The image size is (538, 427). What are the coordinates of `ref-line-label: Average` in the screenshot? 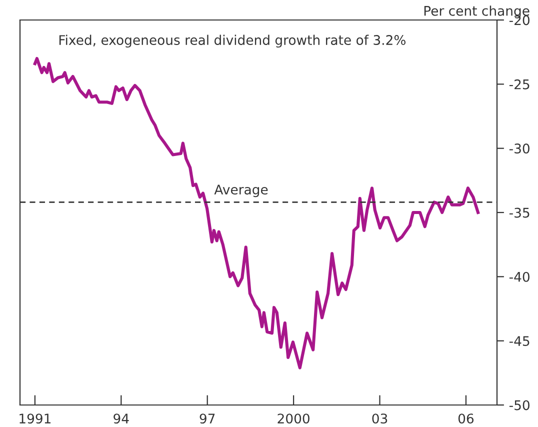 It's located at (241, 191).